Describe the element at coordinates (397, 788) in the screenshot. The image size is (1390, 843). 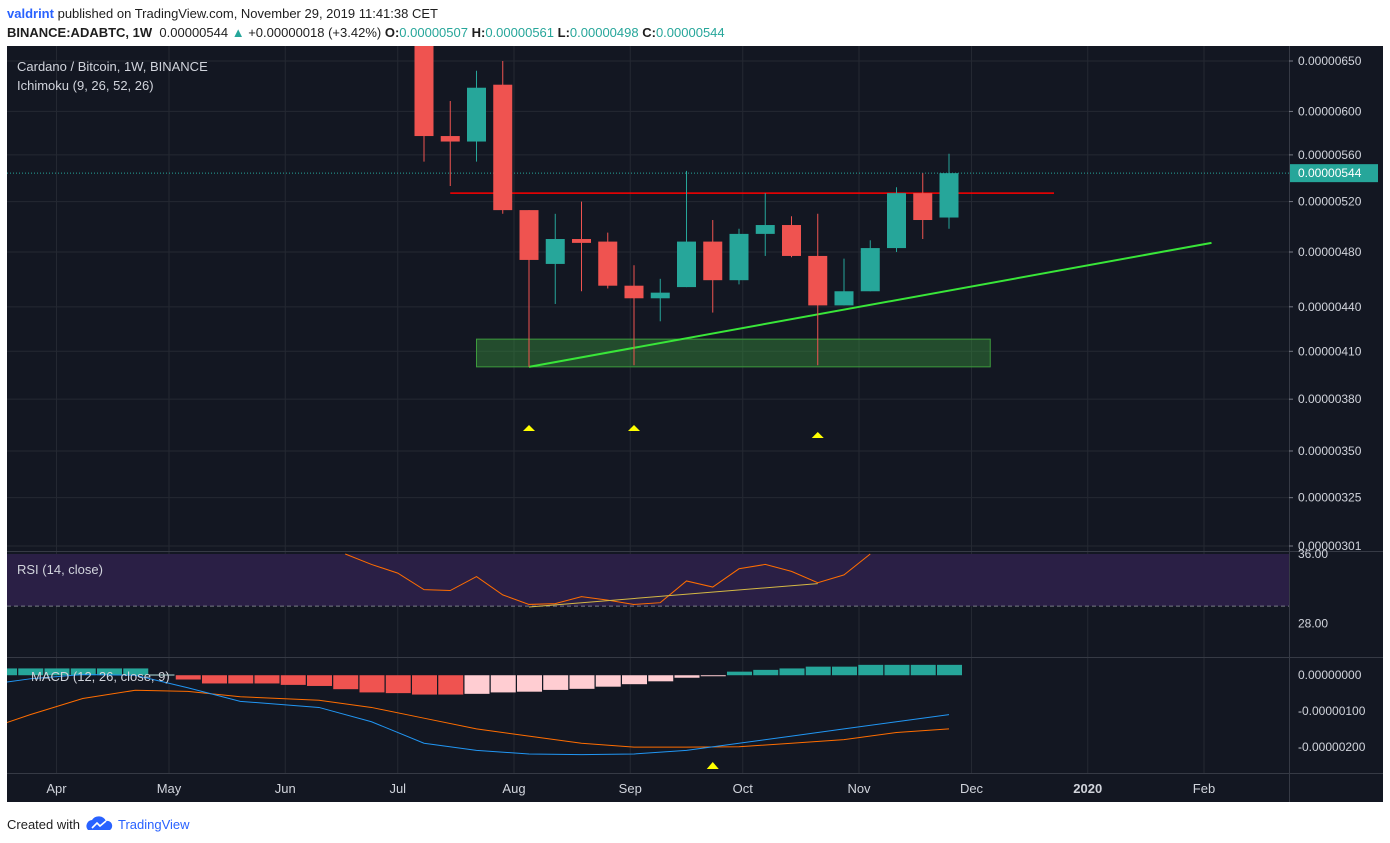
I see `time-axis-label: Jul` at that location.